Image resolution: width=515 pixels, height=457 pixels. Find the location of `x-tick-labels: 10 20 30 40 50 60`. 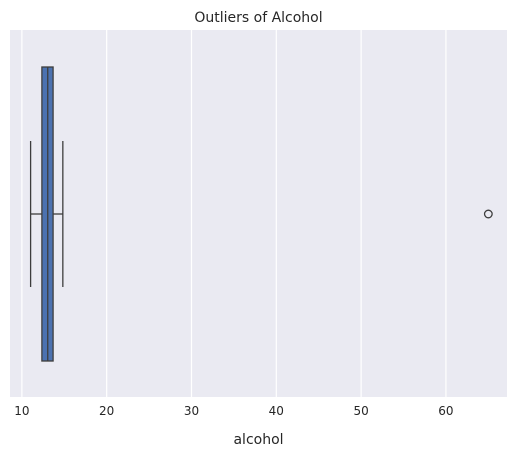

x-tick-labels: 10 20 30 40 50 60 is located at coordinates (233, 411).